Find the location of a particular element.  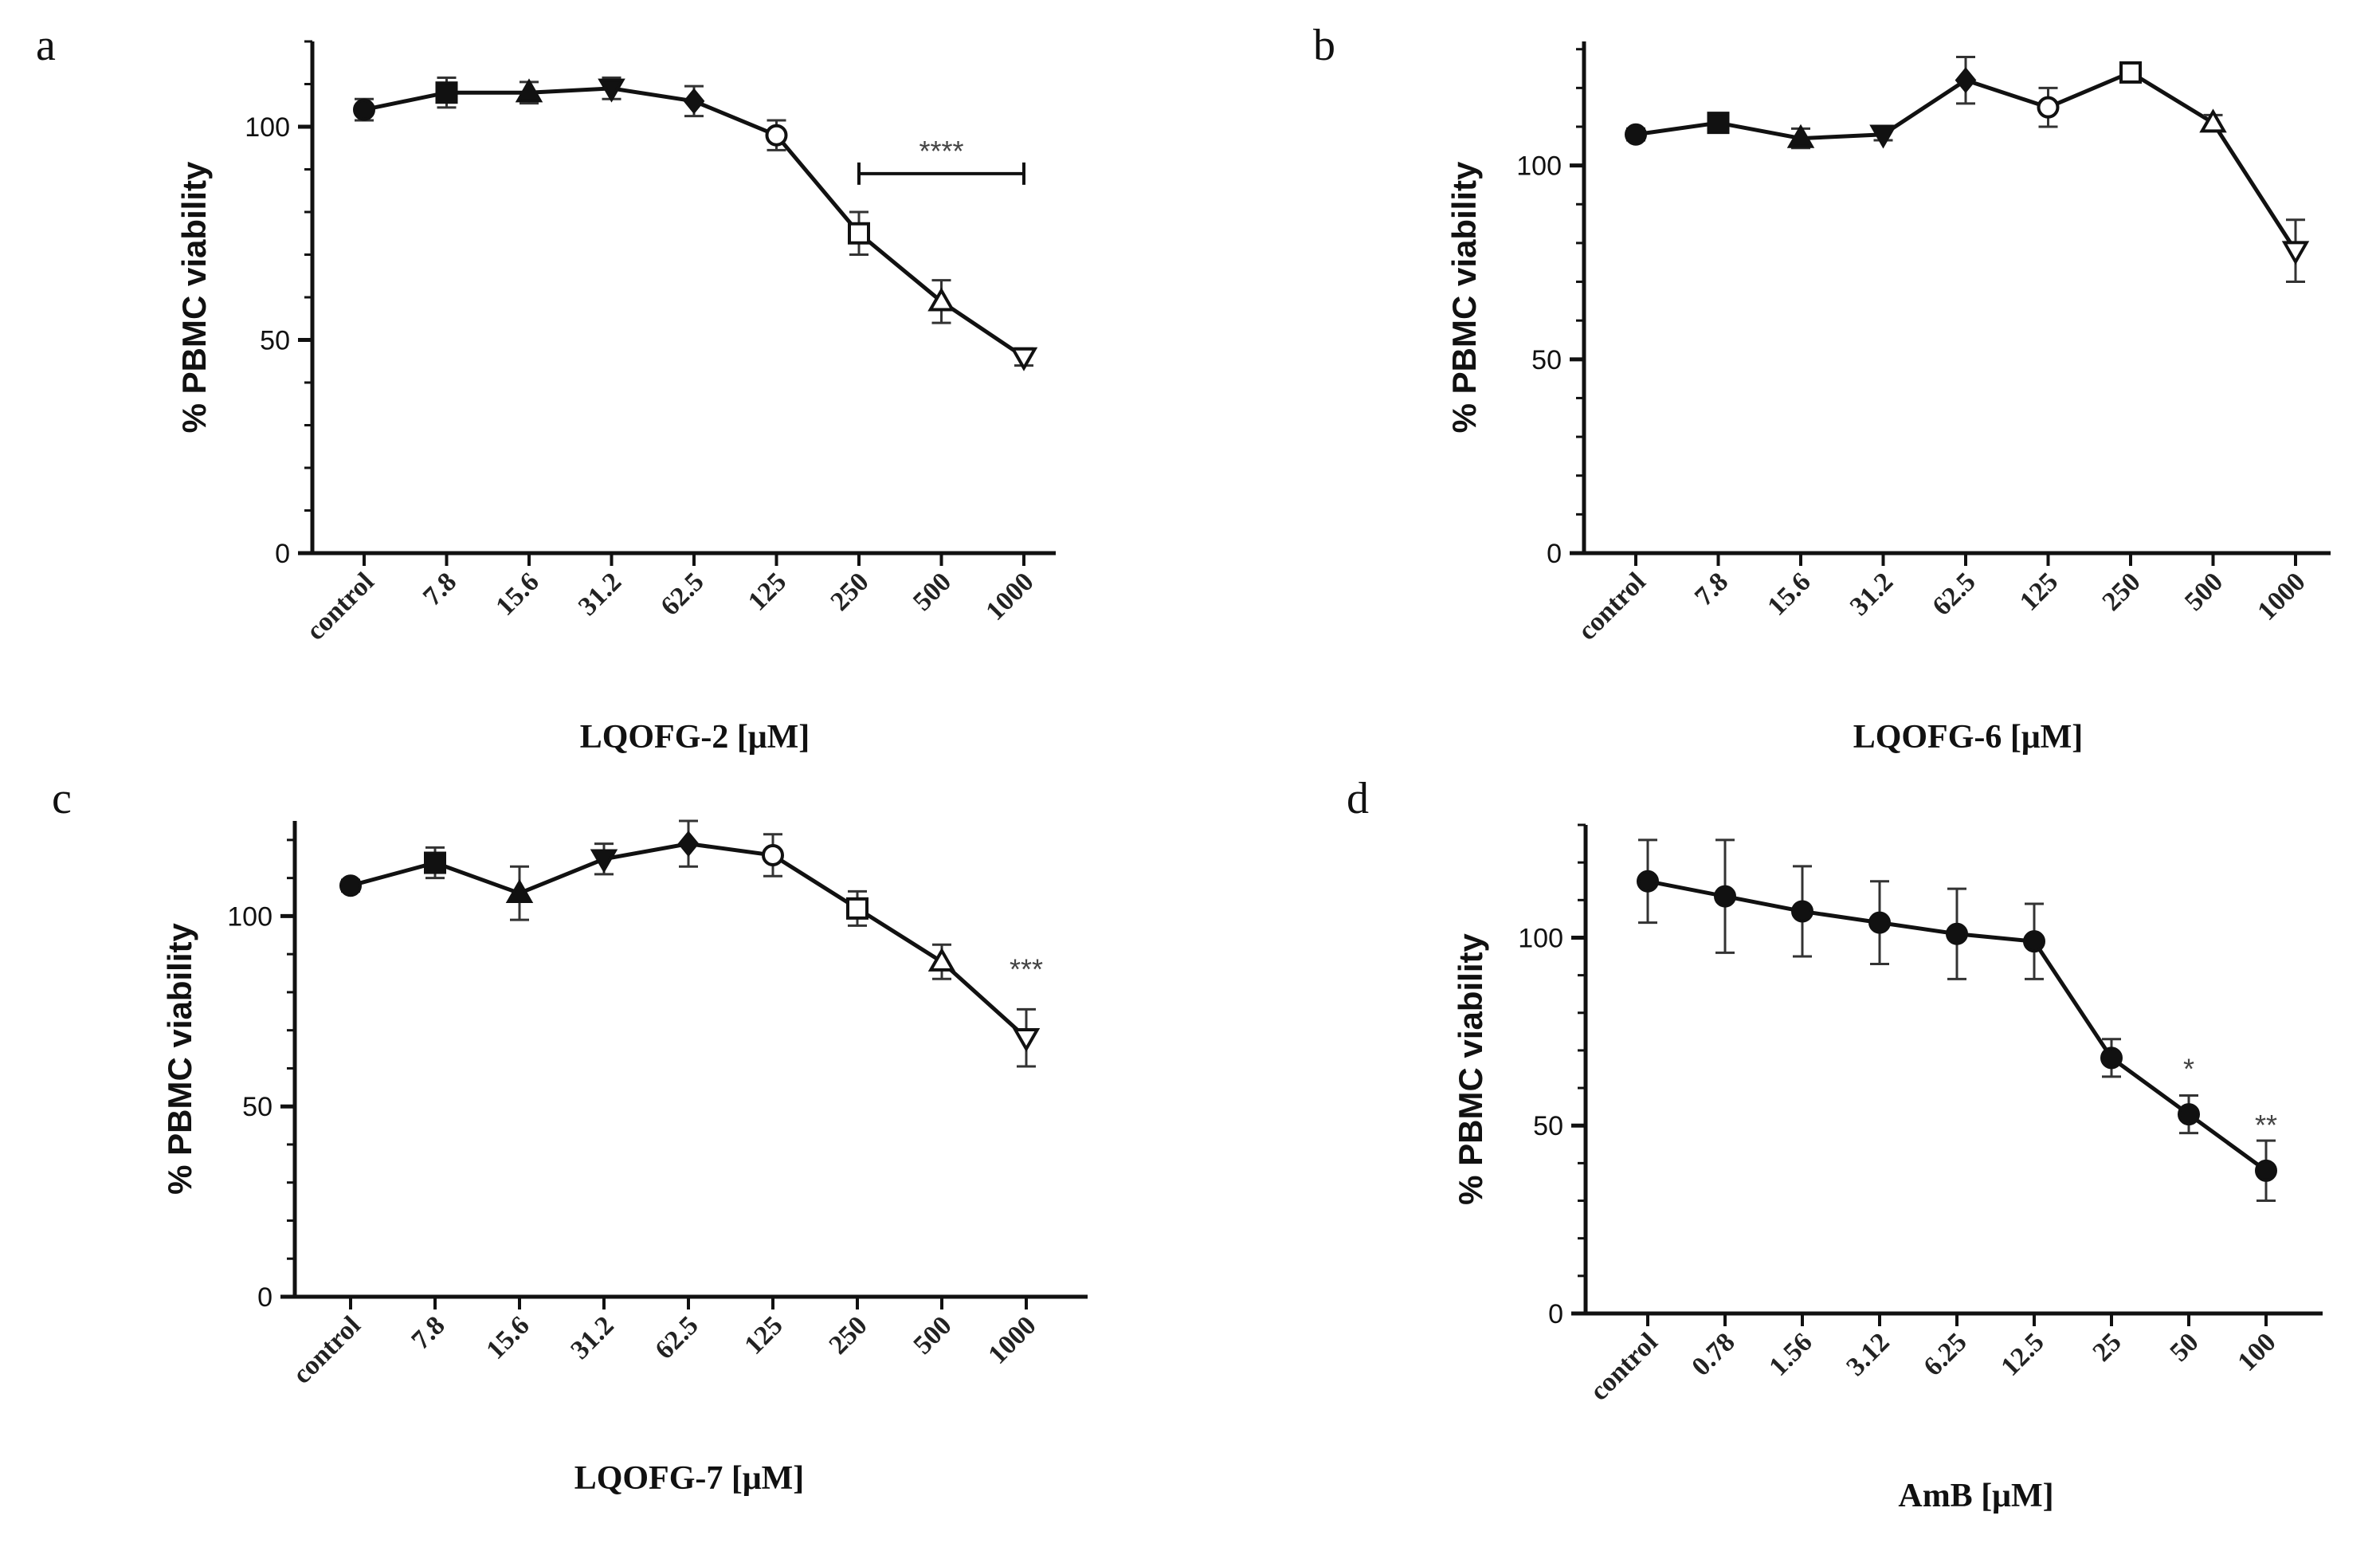

x-tick-label: 12.5 is located at coordinates (2022, 1354).